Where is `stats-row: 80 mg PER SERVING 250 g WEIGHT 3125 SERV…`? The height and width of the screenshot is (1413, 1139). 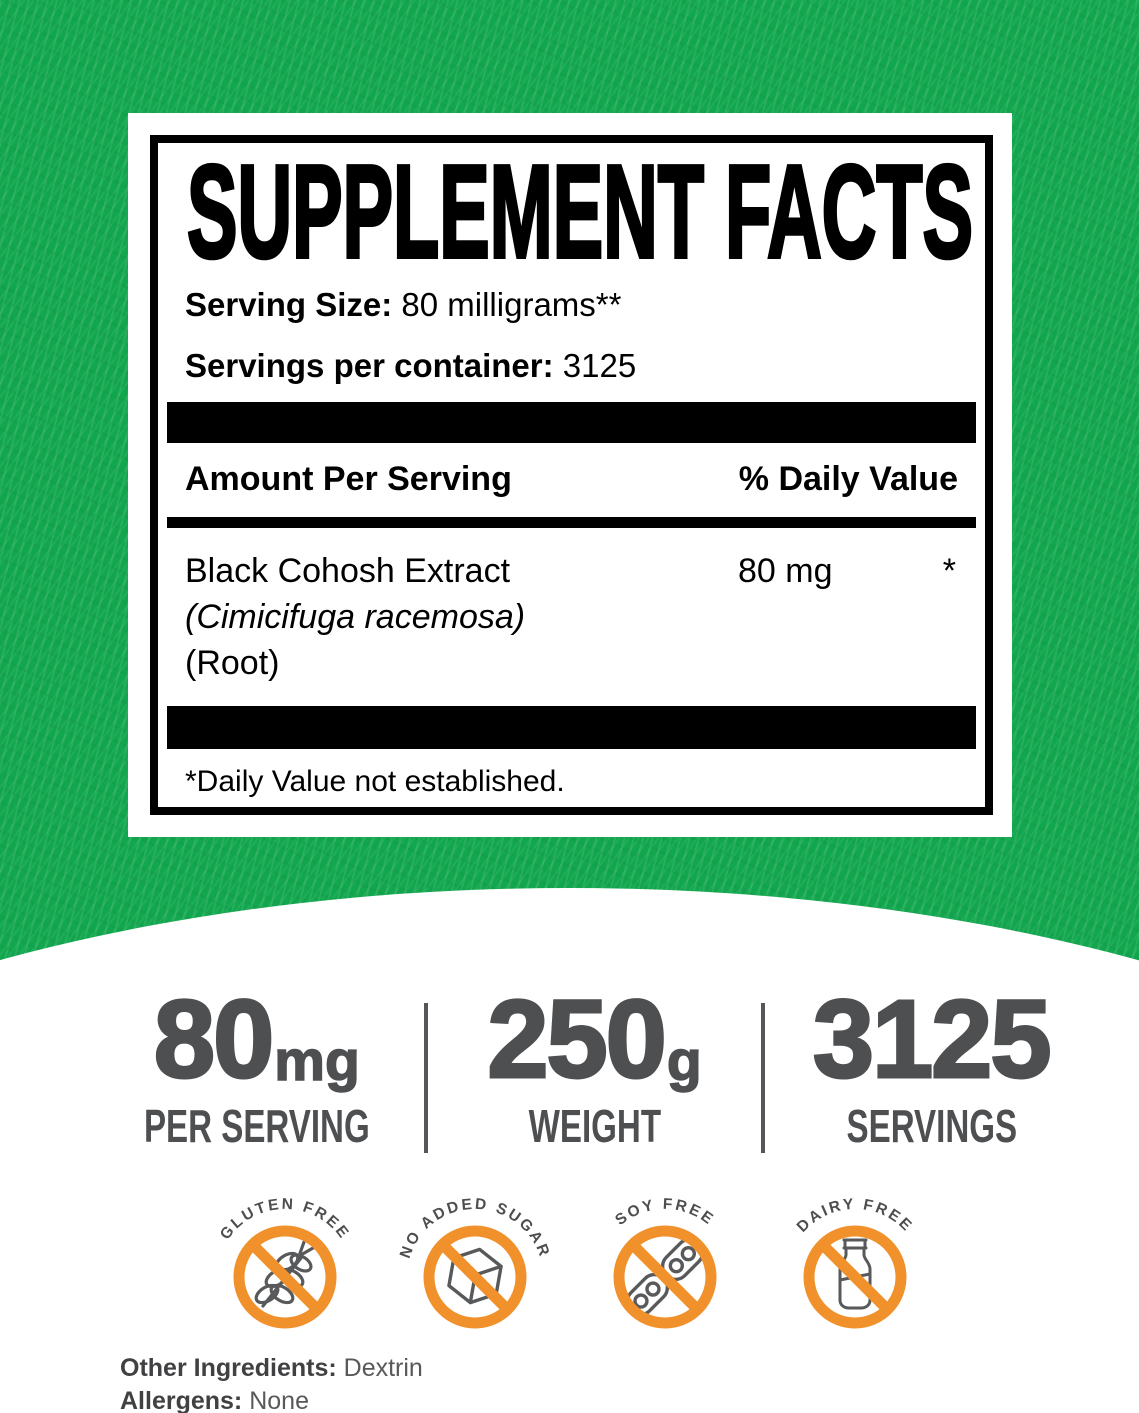
stats-row: 80 mg PER SERVING 250 g WEIGHT 3125 SERV… is located at coordinates (569, 1065).